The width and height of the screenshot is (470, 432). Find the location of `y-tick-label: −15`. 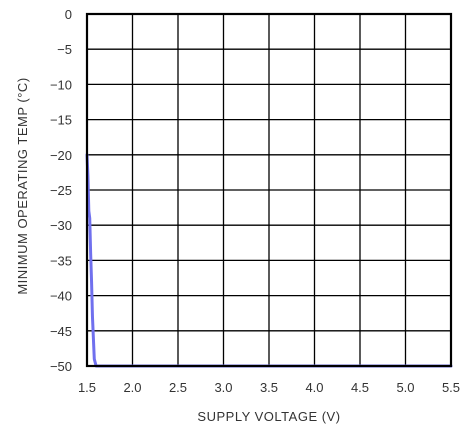

y-tick-label: −15 is located at coordinates (61, 120).